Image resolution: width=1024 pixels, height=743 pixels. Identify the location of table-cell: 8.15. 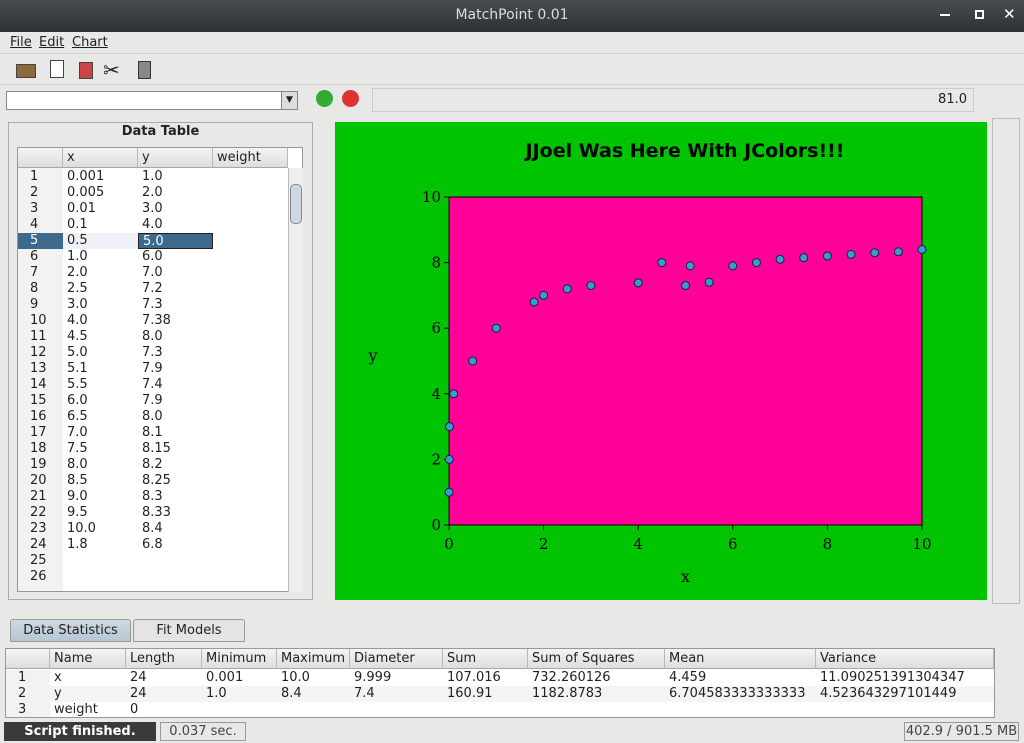
(156, 448).